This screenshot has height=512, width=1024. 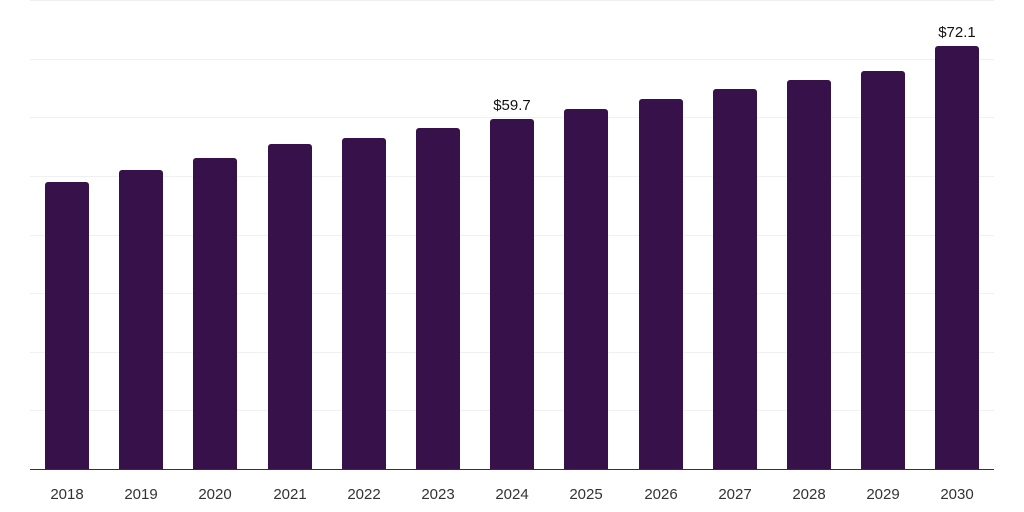 What do you see at coordinates (290, 306) in the screenshot?
I see `bar-2021` at bounding box center [290, 306].